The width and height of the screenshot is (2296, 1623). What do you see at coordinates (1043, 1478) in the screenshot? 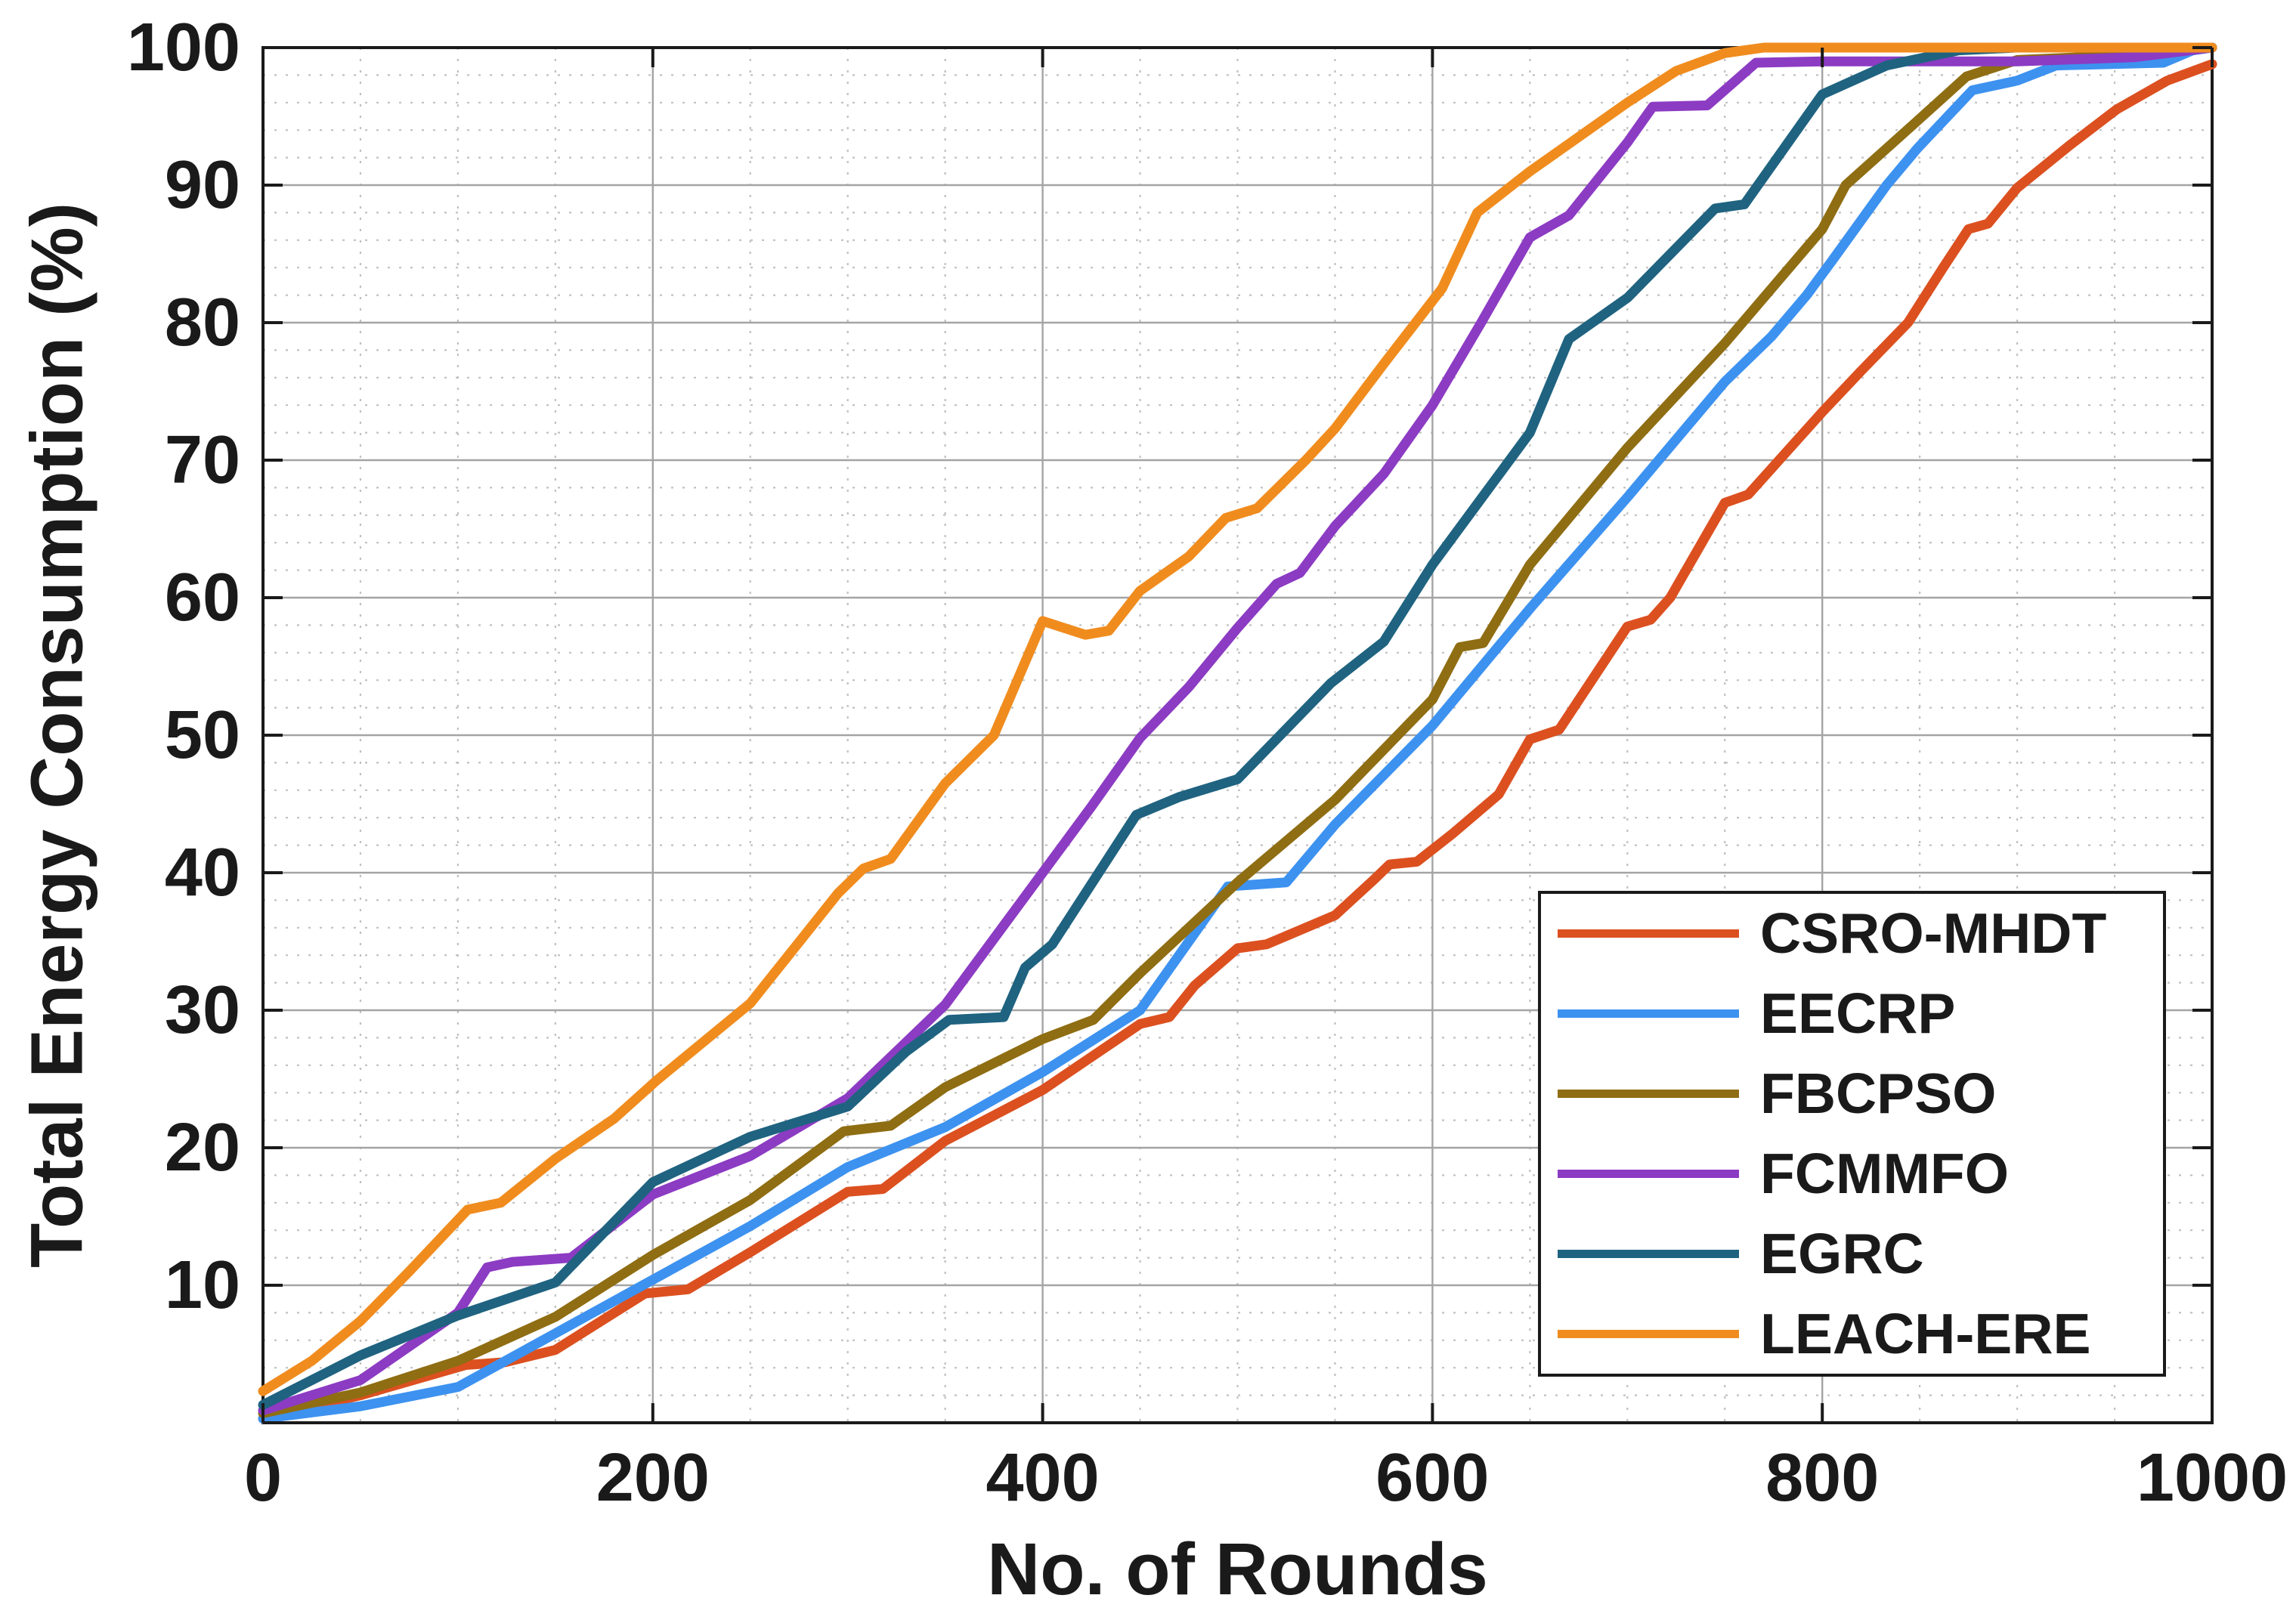
I see `x-tick-label-400: 400` at bounding box center [1043, 1478].